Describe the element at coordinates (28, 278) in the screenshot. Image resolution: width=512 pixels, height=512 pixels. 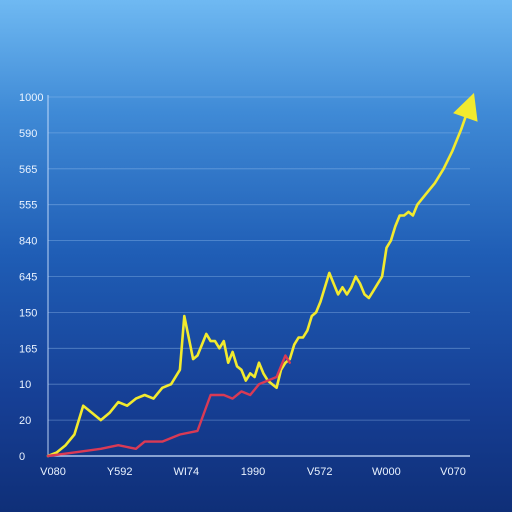
I see `y-tick-label: 645` at that location.